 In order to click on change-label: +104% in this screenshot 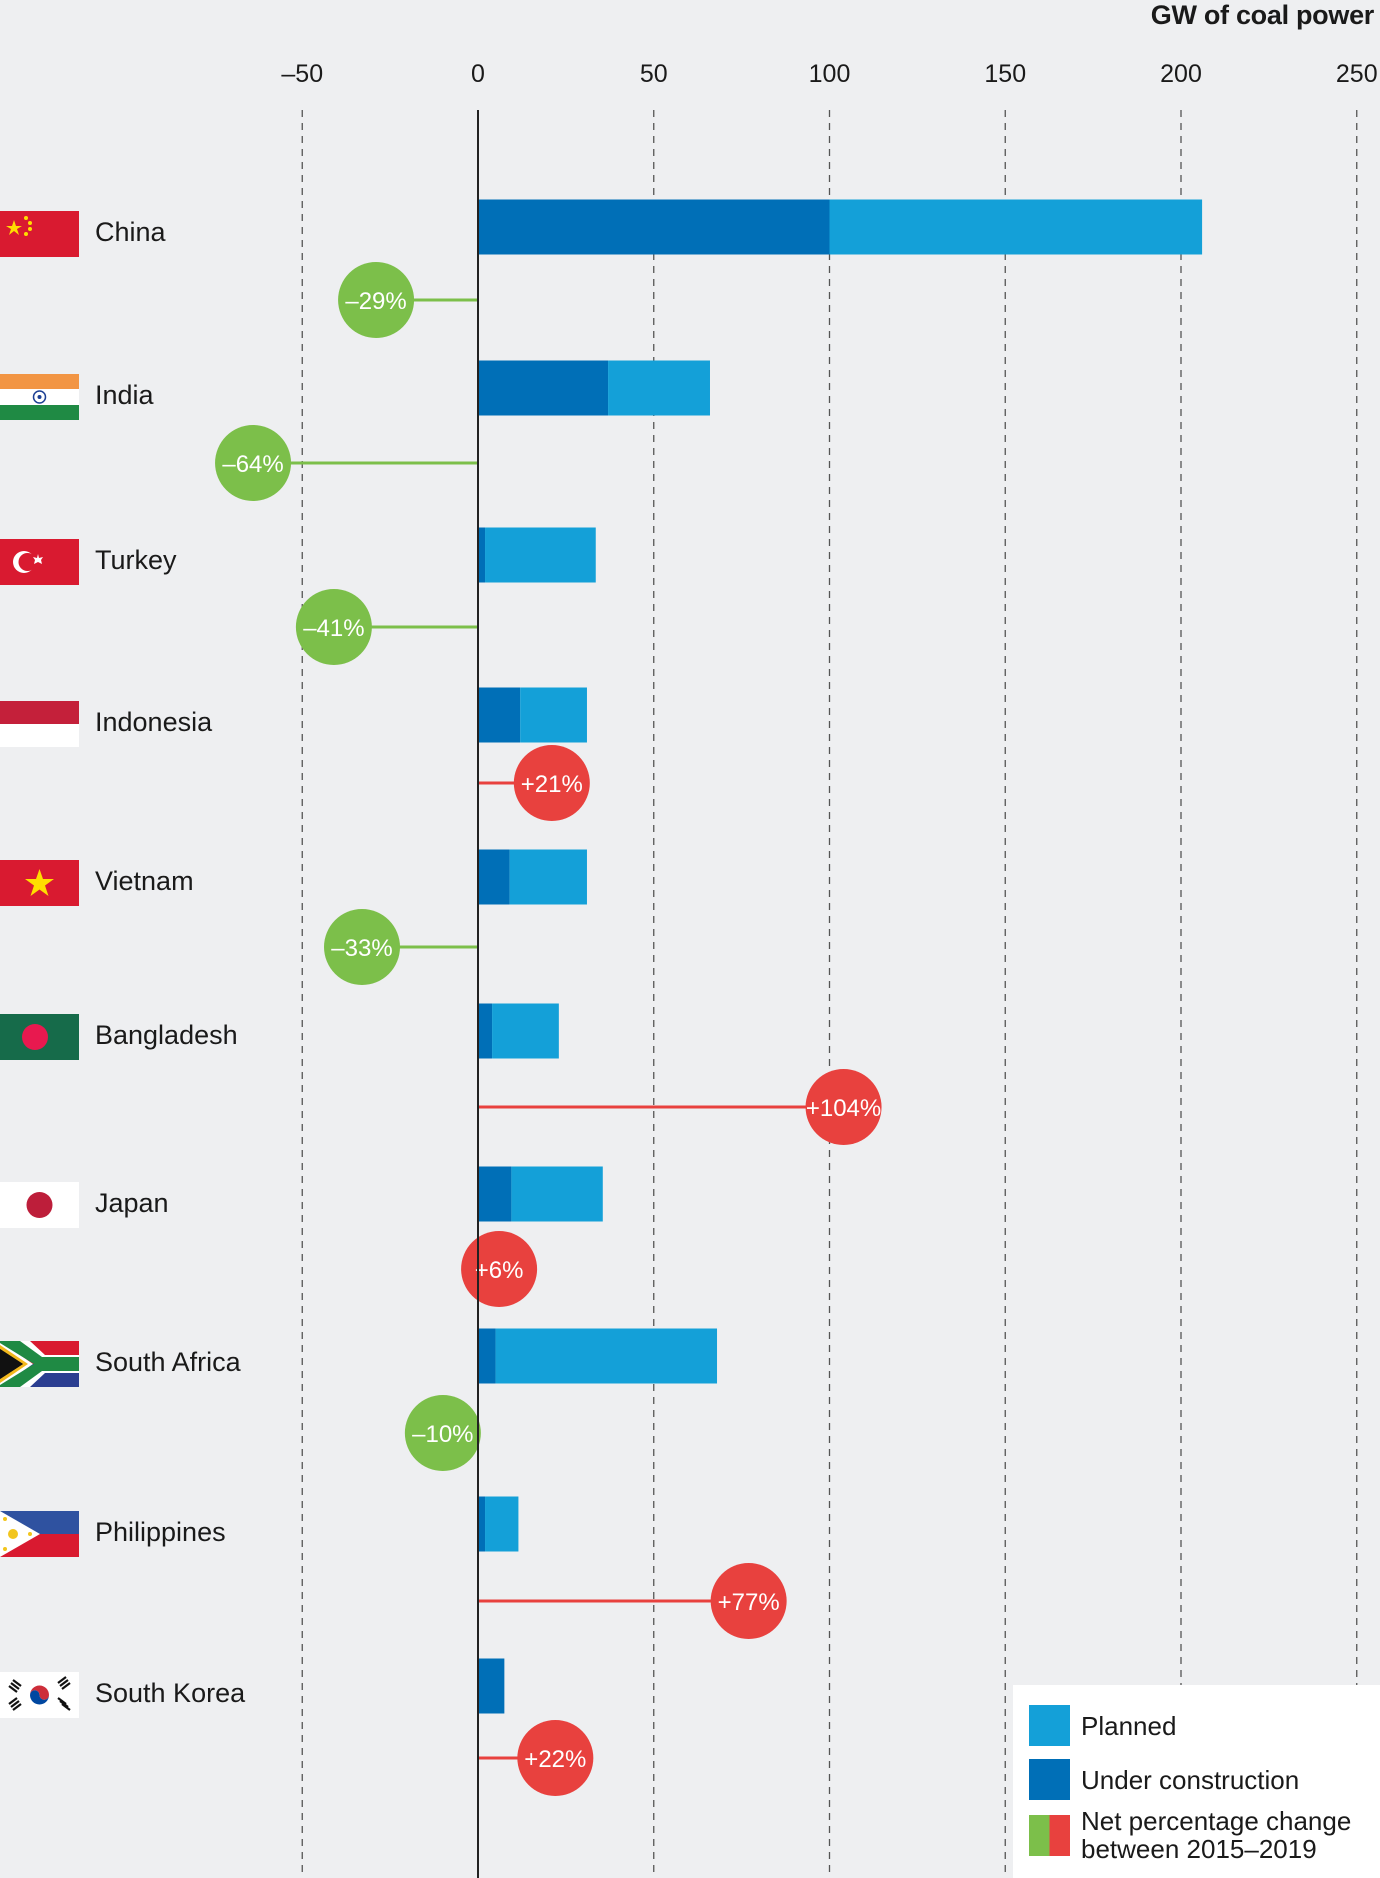, I will do `click(843, 1108)`.